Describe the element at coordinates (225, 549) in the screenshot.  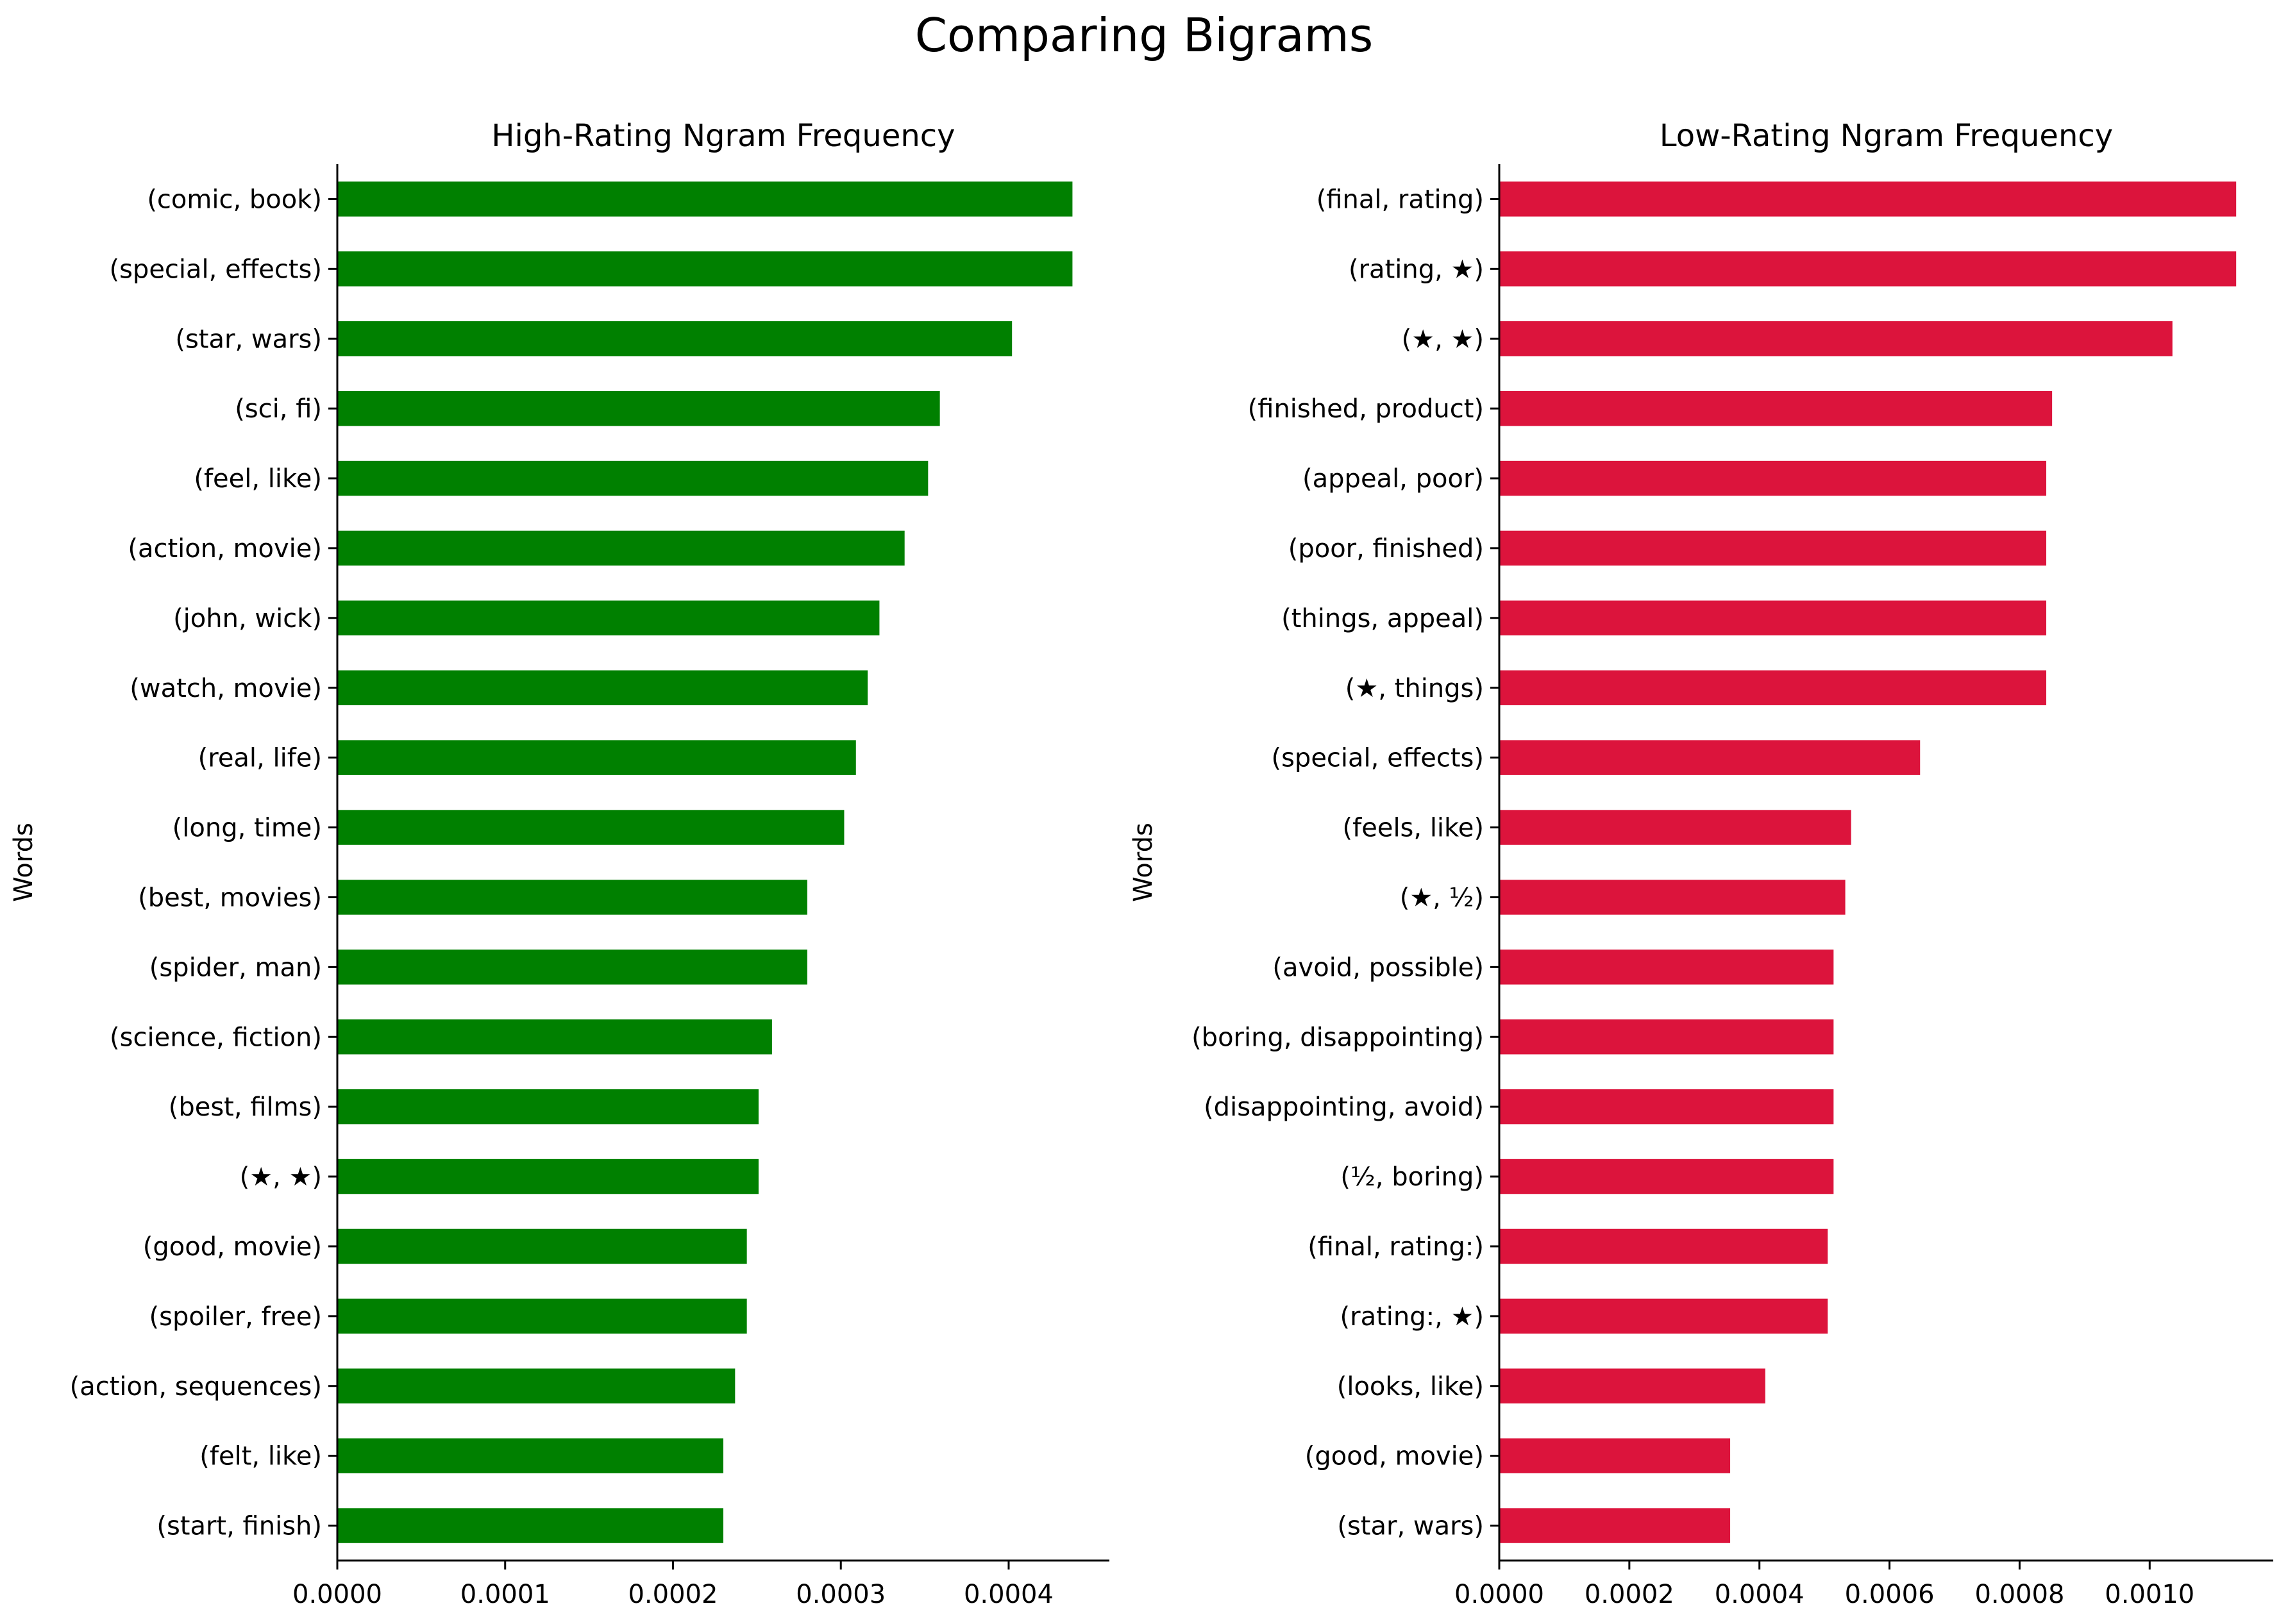
I see `high-y-tick-label: (action, movie)` at that location.